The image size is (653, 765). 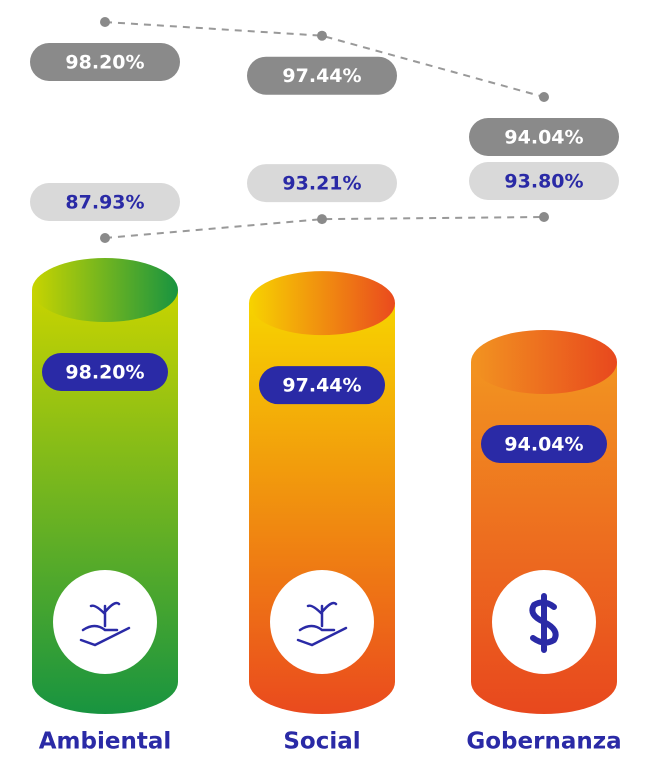 I want to click on value-pill-text: 94.04%, so click(x=543, y=445).